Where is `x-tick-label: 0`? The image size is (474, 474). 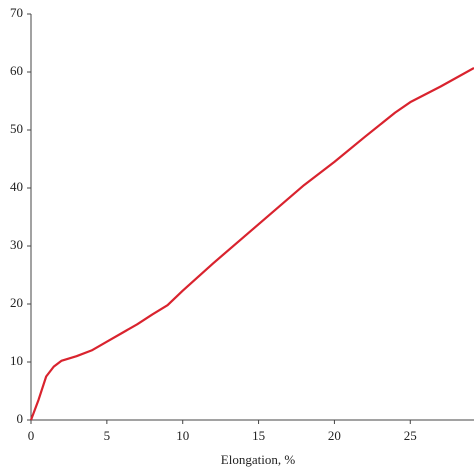 x-tick-label: 0 is located at coordinates (31, 435).